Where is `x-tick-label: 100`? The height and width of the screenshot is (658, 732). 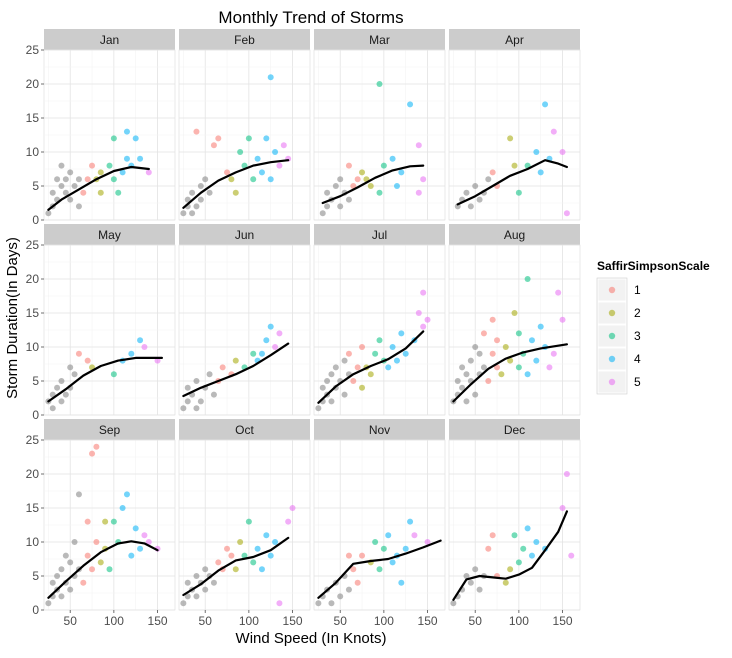
x-tick-label: 100 is located at coordinates (114, 621).